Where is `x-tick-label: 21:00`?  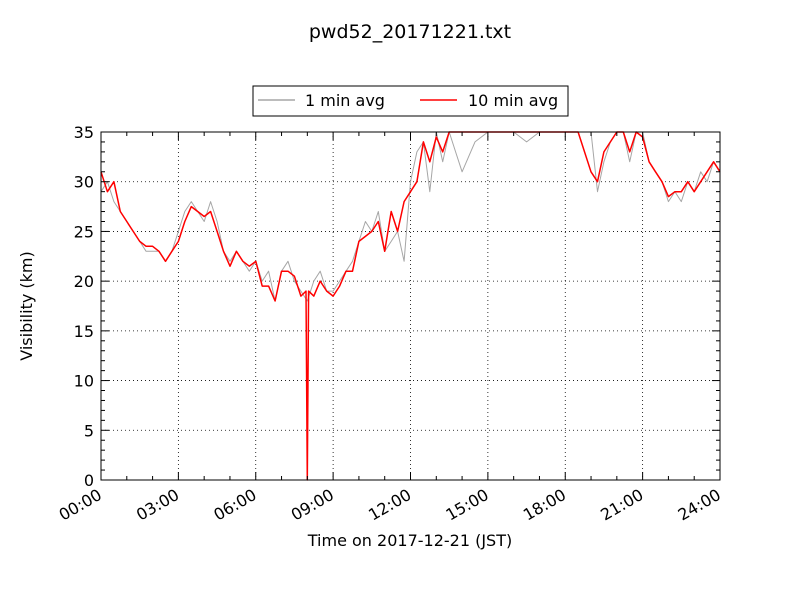 x-tick-label: 21:00 is located at coordinates (621, 505).